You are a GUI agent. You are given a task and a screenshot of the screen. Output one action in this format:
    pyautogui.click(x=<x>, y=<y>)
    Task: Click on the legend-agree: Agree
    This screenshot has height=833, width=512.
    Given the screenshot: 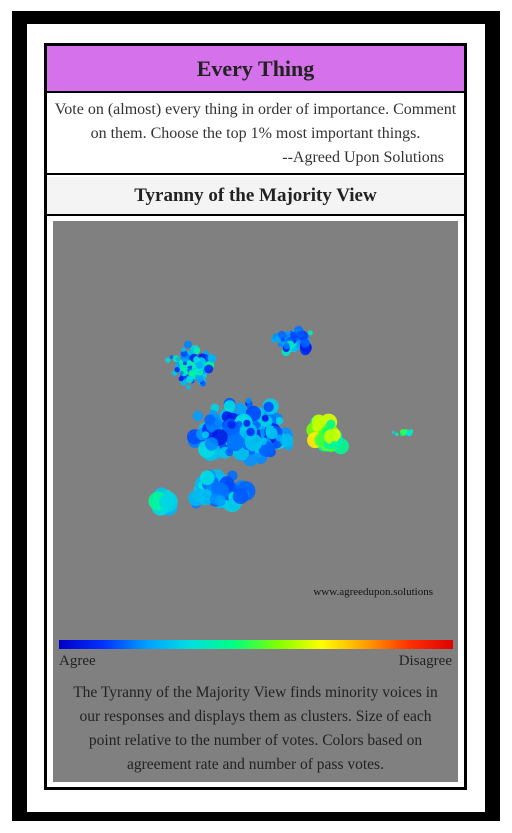 What is the action you would take?
    pyautogui.click(x=77, y=661)
    